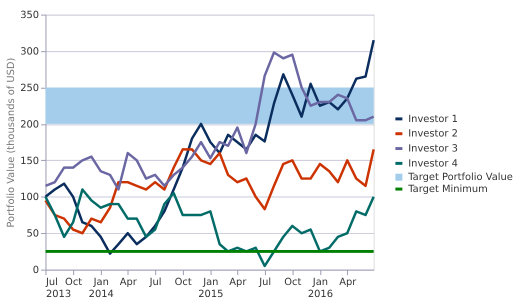 The image size is (518, 300). I want to click on x-tick-label: Jan 2015, so click(211, 288).